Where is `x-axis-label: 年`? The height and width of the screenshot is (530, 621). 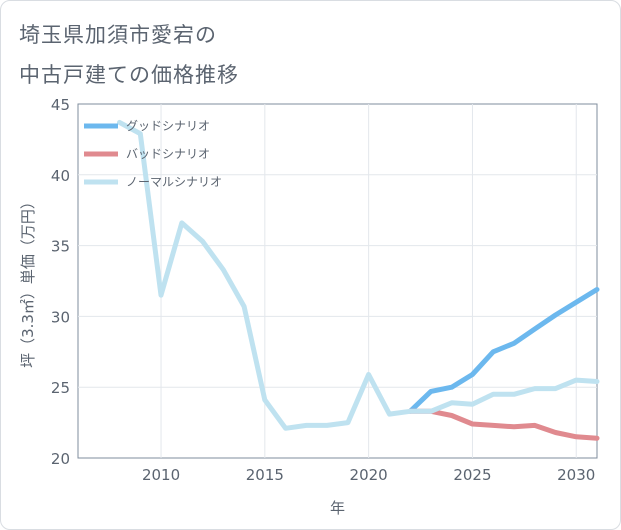 x-axis-label: 年 is located at coordinates (337, 508).